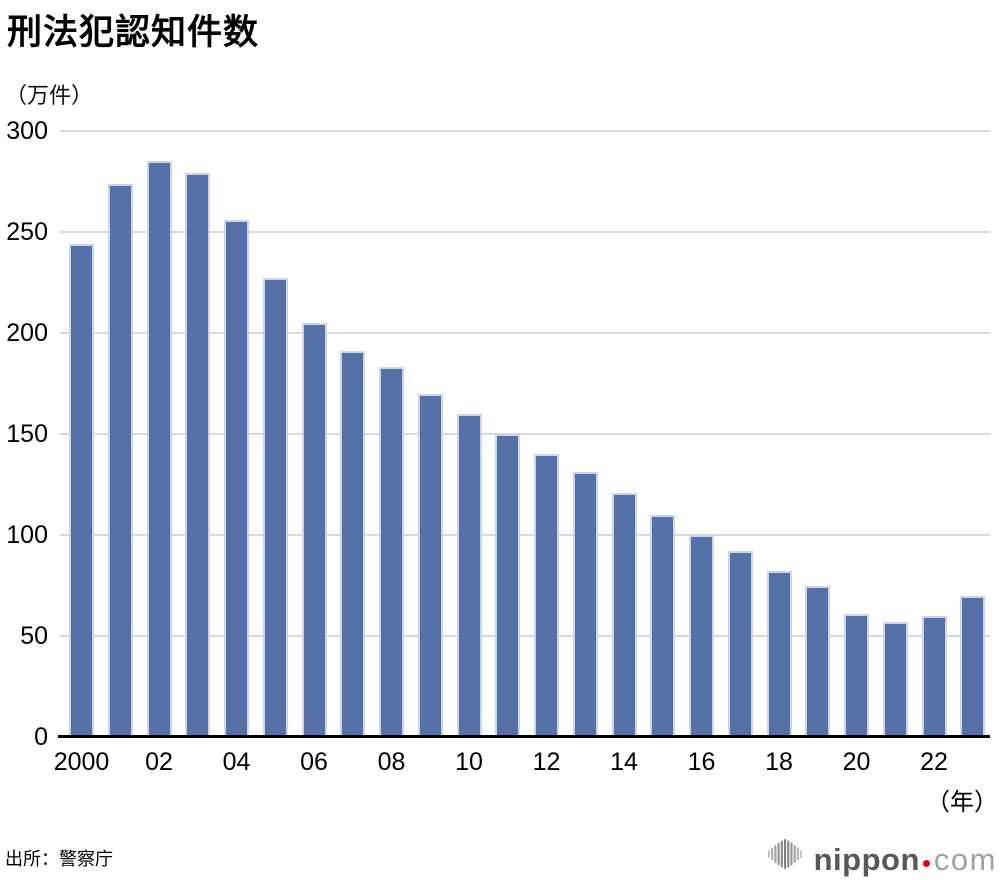 The width and height of the screenshot is (1000, 880). What do you see at coordinates (546, 762) in the screenshot?
I see `x-tick-label-2012: 12` at bounding box center [546, 762].